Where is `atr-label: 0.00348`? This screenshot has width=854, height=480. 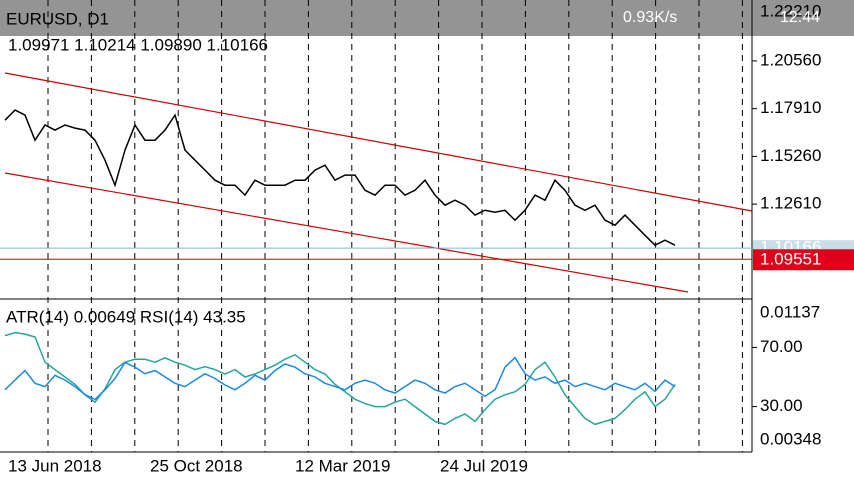
atr-label: 0.00348 is located at coordinates (790, 438).